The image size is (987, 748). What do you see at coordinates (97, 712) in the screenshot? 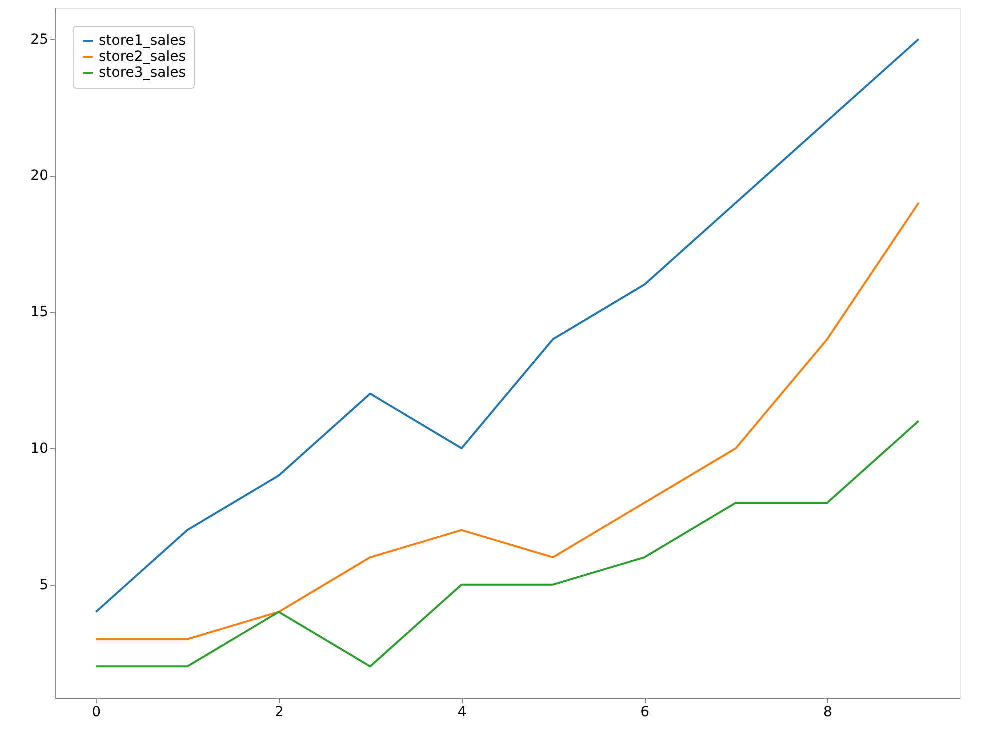
I see `x-tick-label: 0` at bounding box center [97, 712].